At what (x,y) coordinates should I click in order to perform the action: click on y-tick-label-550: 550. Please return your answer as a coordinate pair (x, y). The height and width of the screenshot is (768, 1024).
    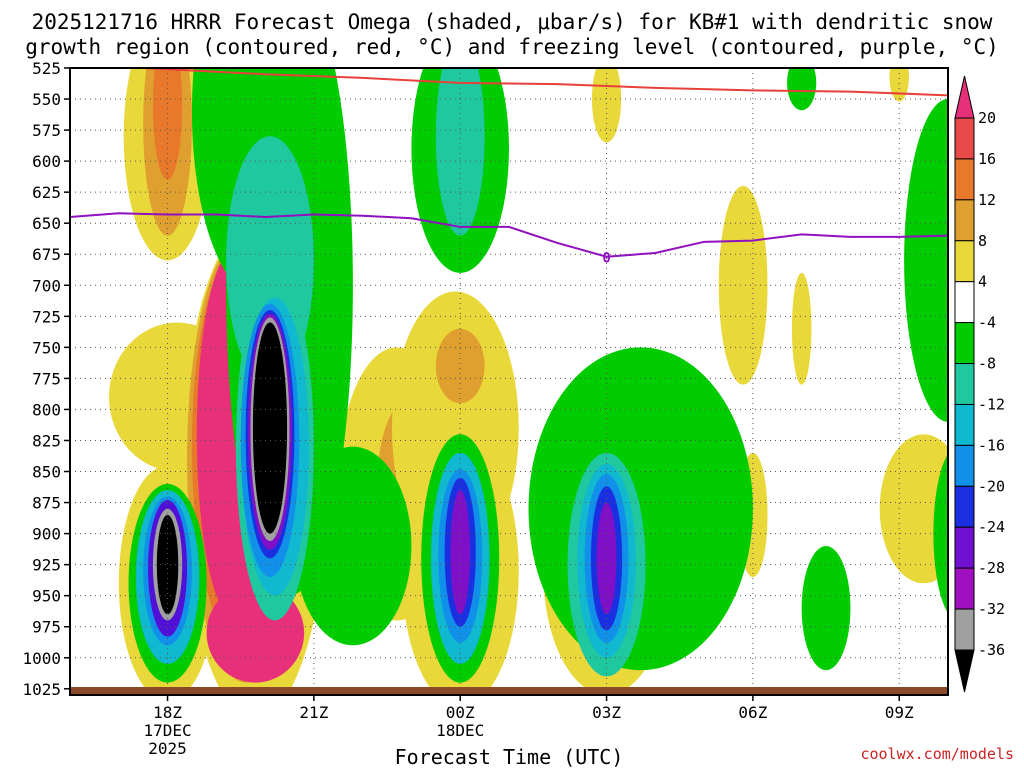
    Looking at the image, I should click on (46, 99).